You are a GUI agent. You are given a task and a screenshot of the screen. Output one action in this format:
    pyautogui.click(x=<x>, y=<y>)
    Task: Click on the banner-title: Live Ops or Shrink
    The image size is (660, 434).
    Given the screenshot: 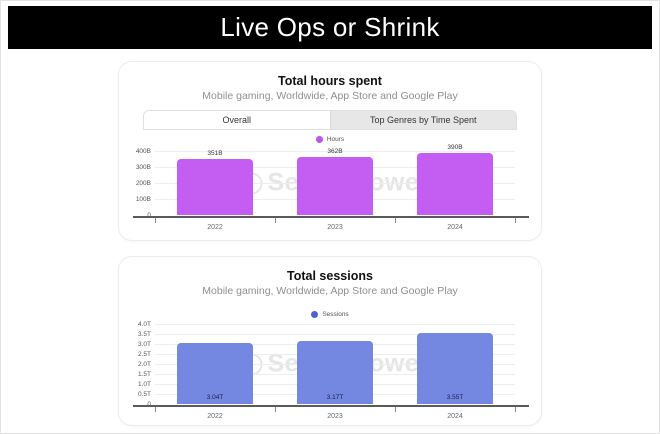 What is the action you would take?
    pyautogui.click(x=330, y=27)
    